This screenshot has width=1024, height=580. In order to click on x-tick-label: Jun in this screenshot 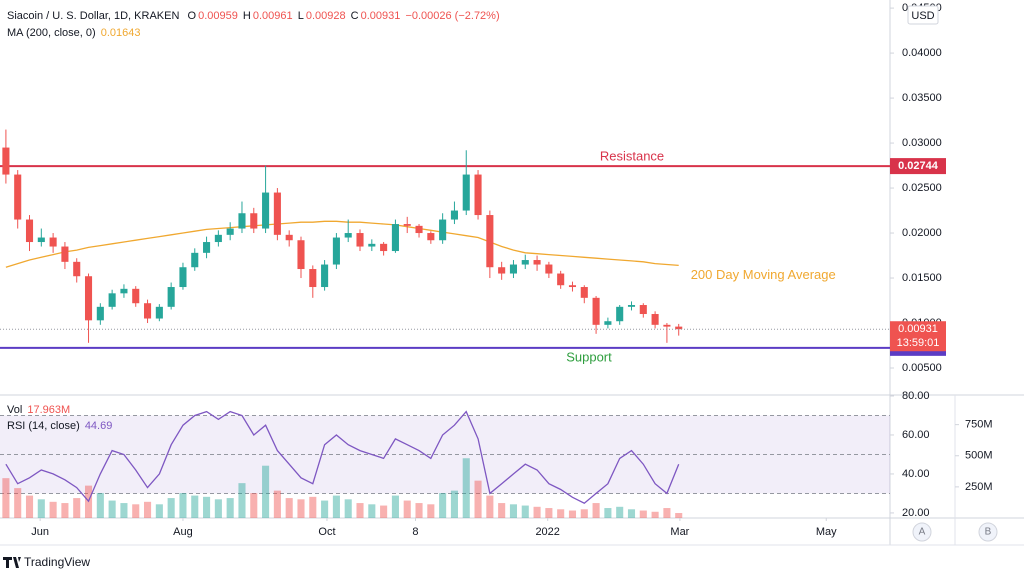, I will do `click(40, 532)`.